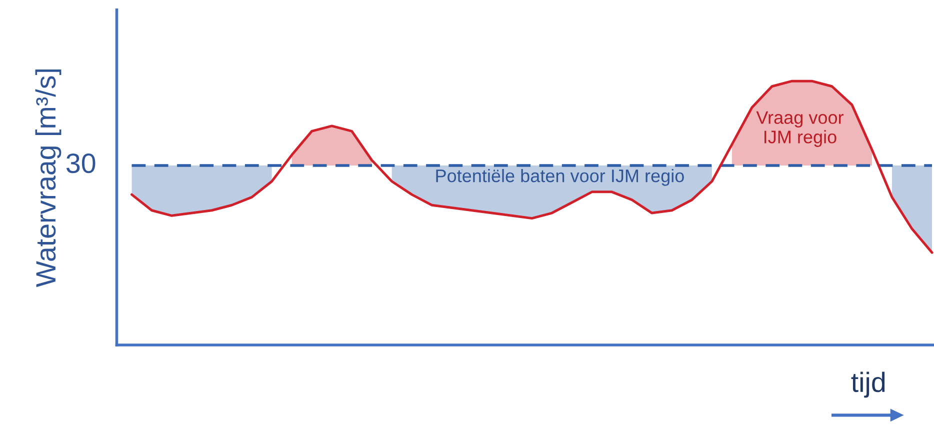  I want to click on annotation: Vraag voor IJM regio, so click(800, 129).